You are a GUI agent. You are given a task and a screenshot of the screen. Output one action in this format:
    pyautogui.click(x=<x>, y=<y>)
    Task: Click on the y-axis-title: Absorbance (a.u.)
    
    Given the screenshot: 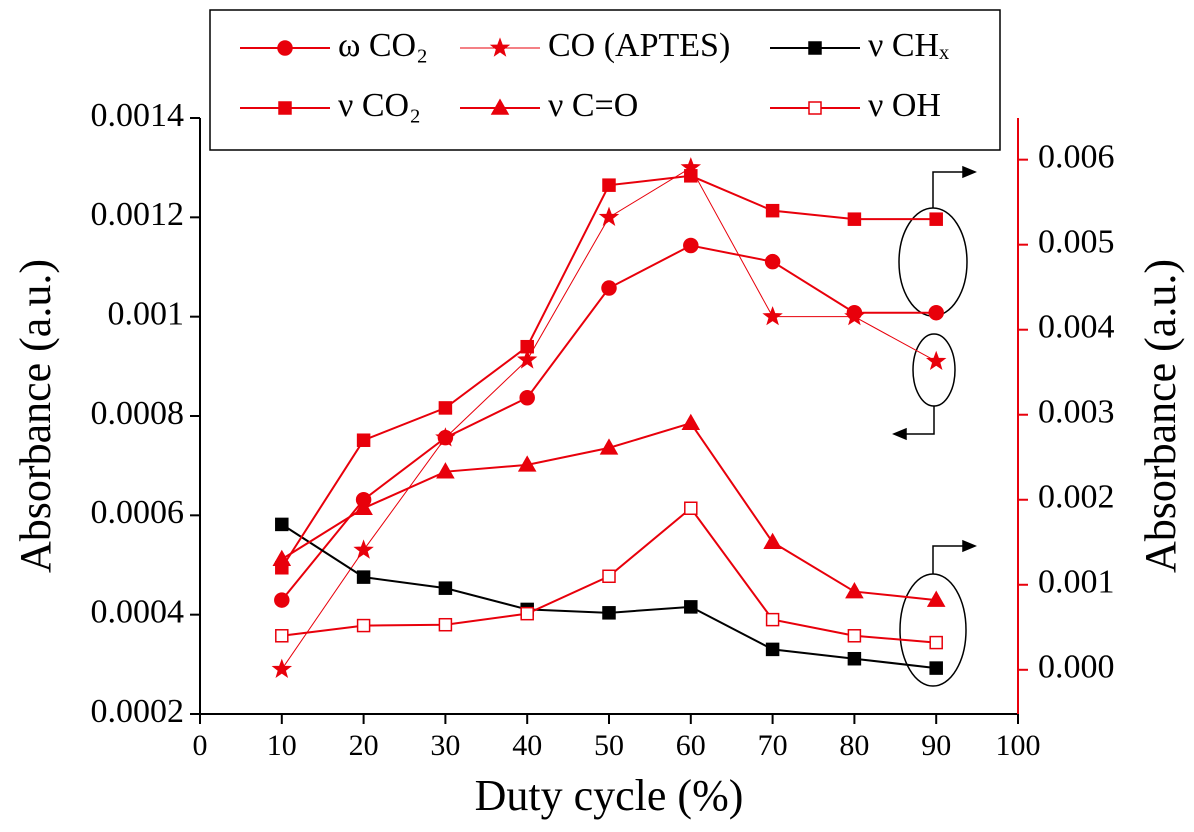 What is the action you would take?
    pyautogui.click(x=35, y=416)
    